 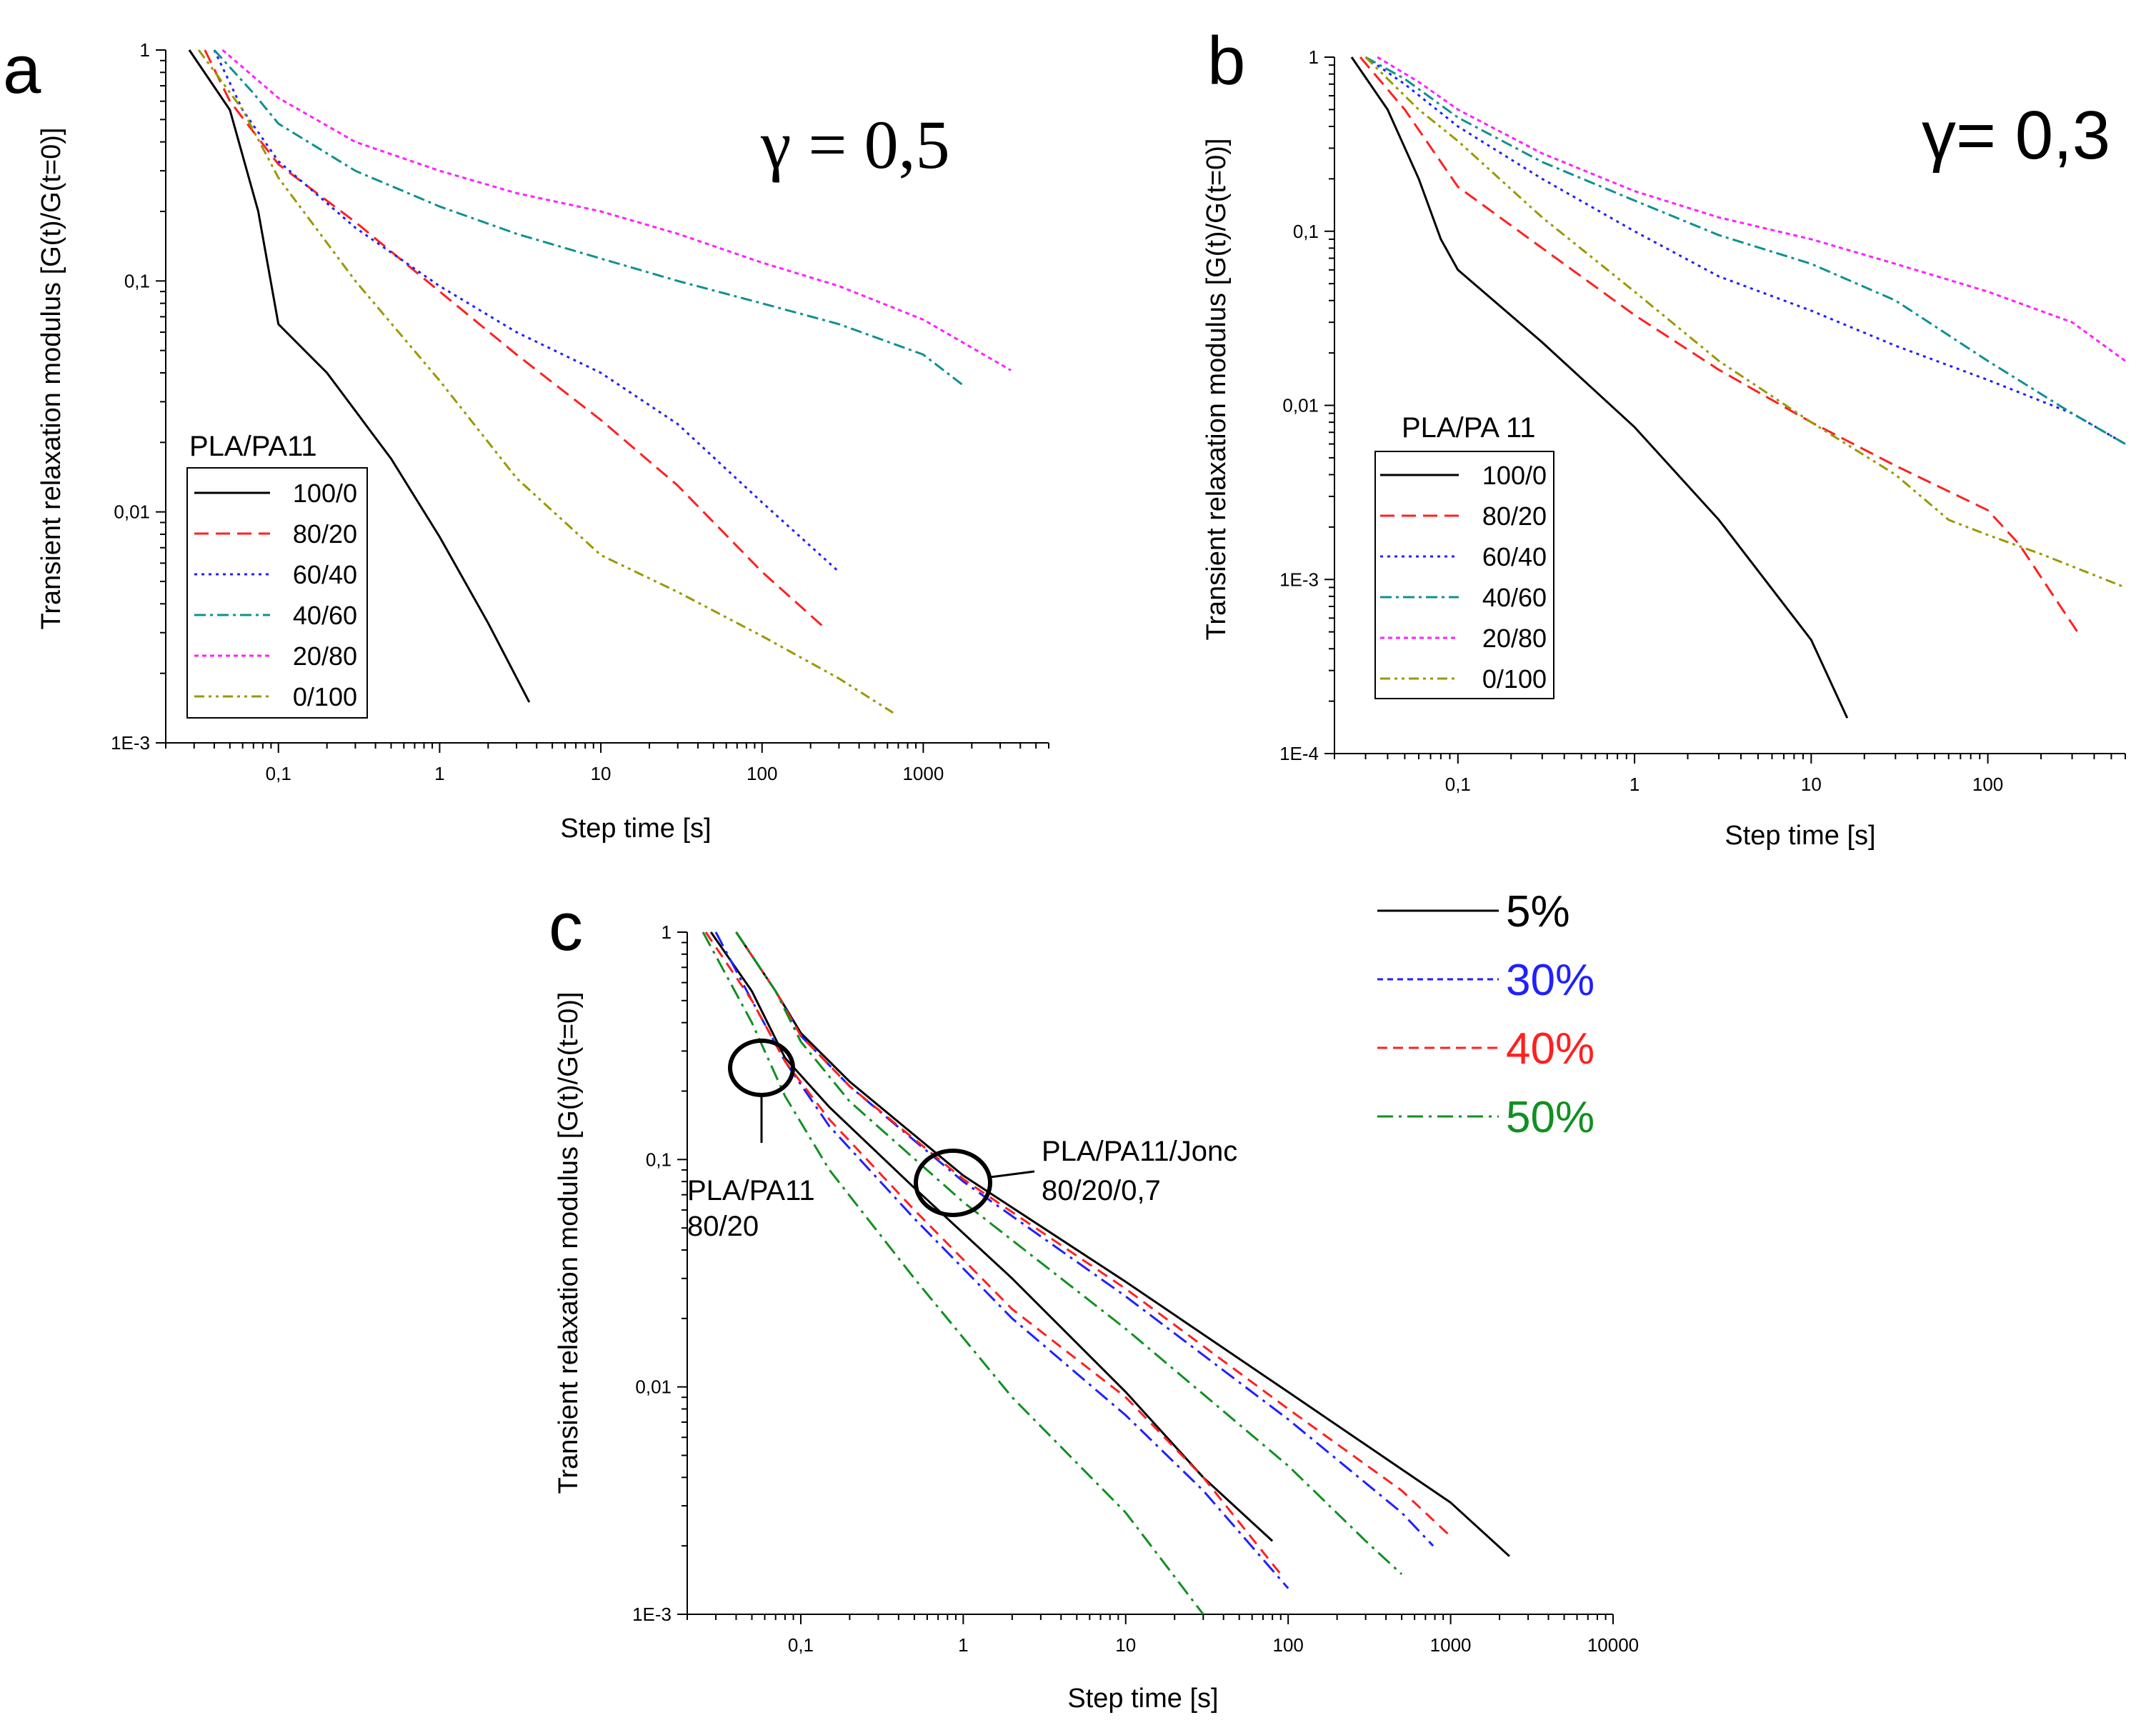 I want to click on panel-letter-a: a, so click(x=22, y=69).